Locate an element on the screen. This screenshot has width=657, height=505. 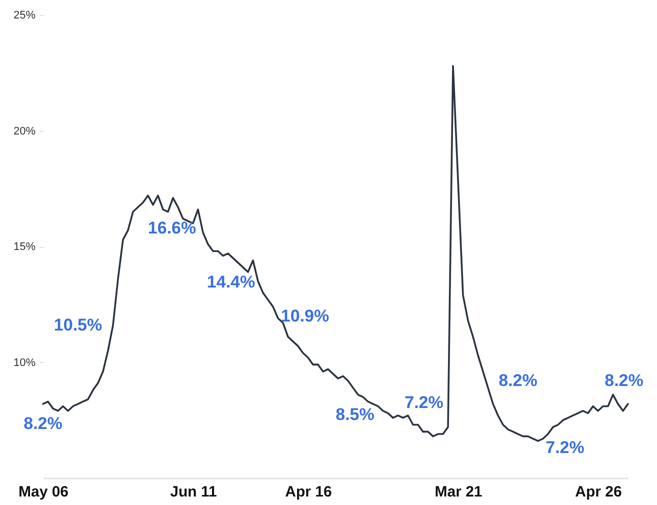
y-tick-label: 10% is located at coordinates (24, 362).